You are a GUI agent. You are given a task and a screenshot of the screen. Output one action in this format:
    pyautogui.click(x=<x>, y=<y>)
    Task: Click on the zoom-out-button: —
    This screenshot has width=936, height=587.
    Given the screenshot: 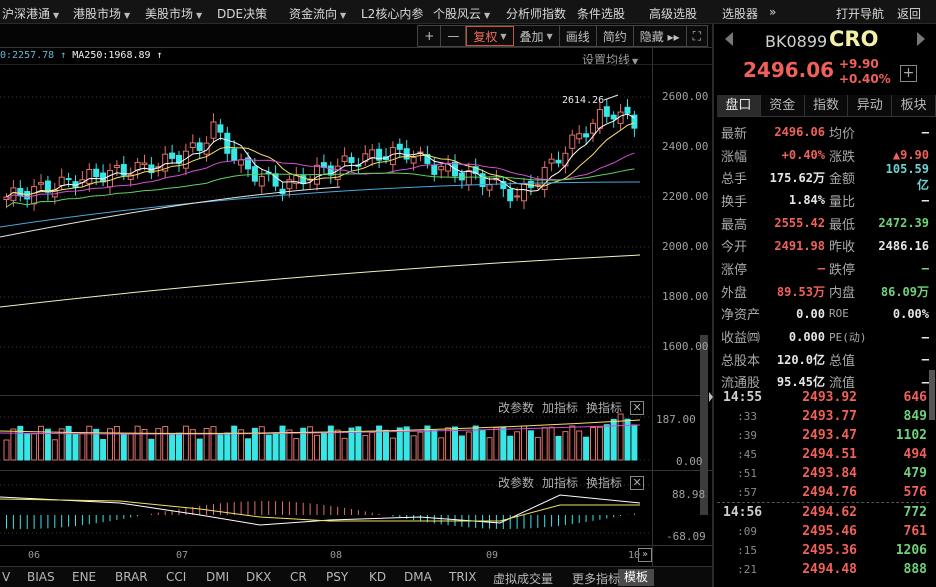 What is the action you would take?
    pyautogui.click(x=454, y=36)
    